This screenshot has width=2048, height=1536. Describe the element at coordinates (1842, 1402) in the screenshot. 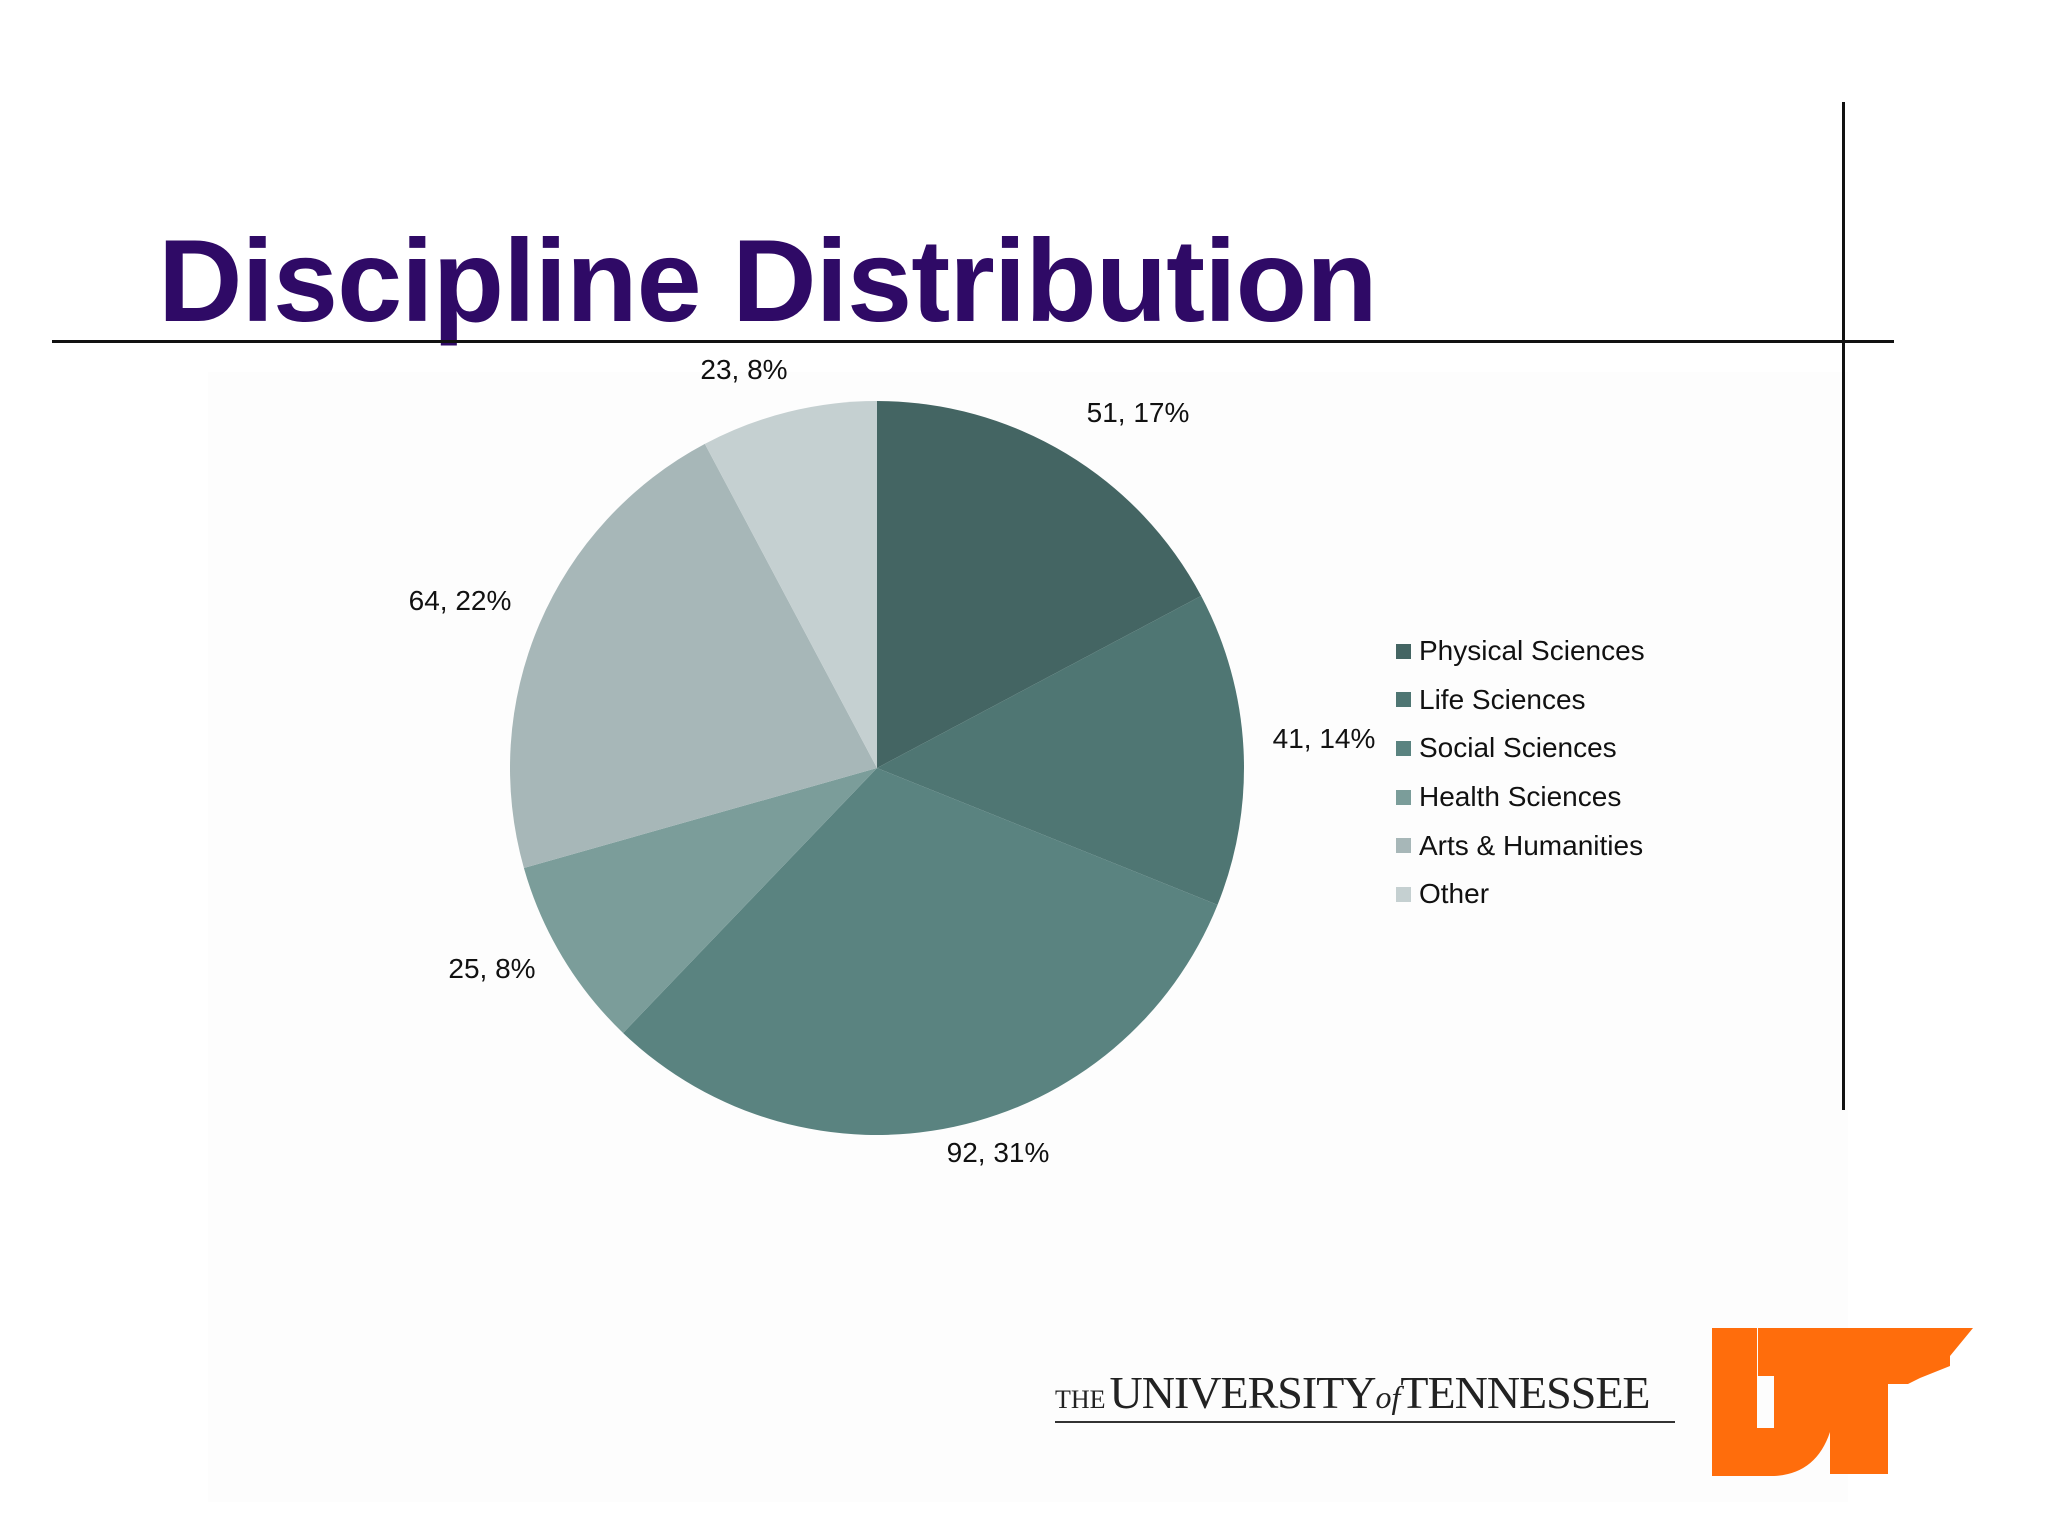

I see `ut-logo-icon` at that location.